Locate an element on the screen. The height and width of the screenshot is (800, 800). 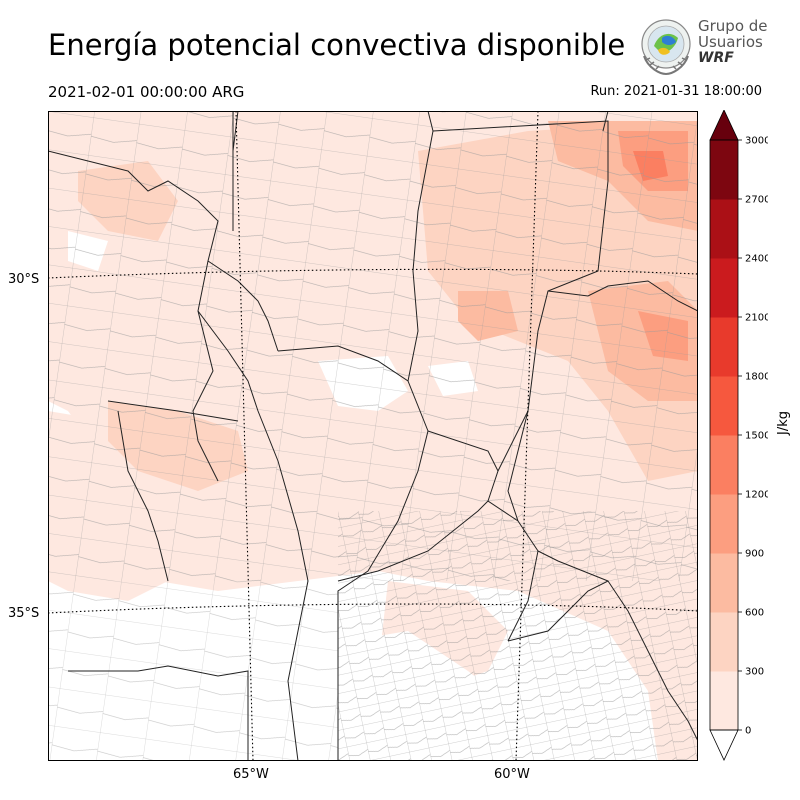
logo: Grupo de Usuarios WRF is located at coordinates (702, 46).